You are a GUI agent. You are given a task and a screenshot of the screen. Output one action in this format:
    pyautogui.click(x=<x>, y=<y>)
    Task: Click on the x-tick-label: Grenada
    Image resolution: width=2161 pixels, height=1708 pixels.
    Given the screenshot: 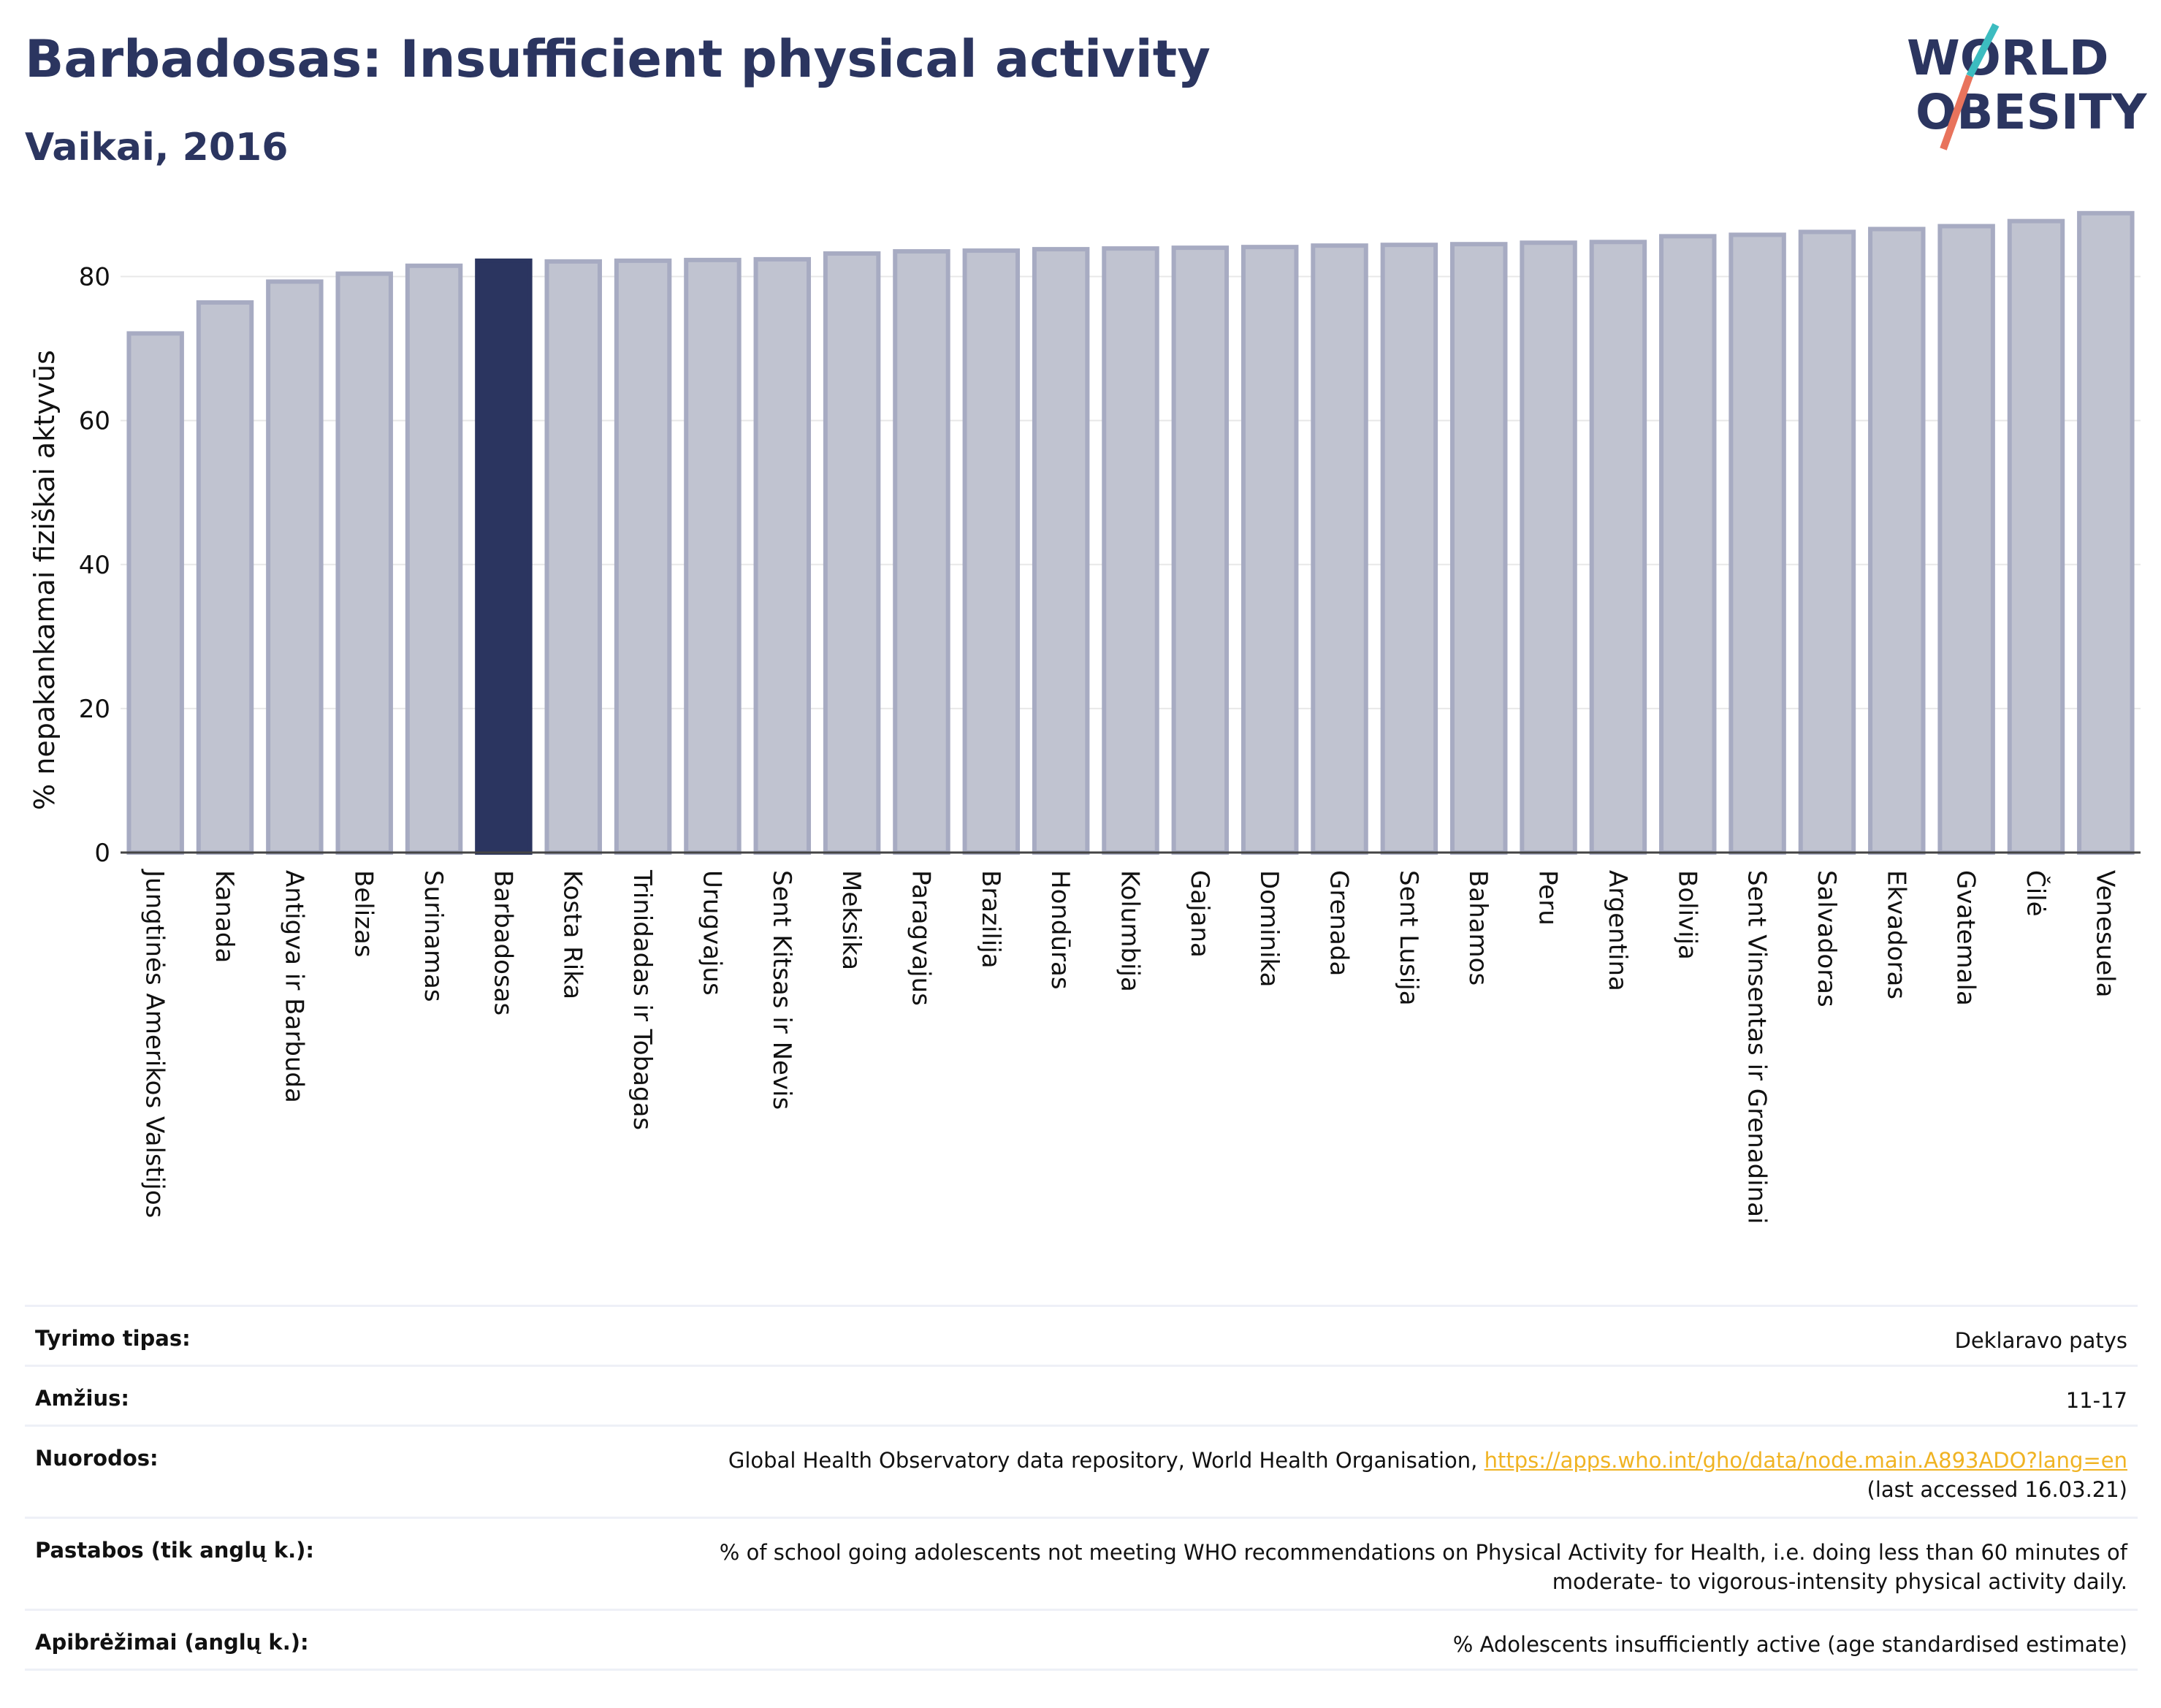 What is the action you would take?
    pyautogui.click(x=1339, y=923)
    